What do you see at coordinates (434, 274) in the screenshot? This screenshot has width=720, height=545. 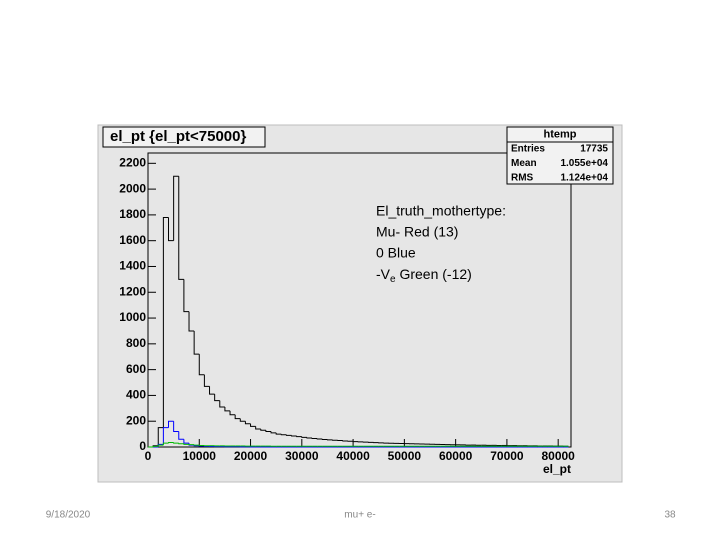 I see `annotation-part: Green (-12)` at bounding box center [434, 274].